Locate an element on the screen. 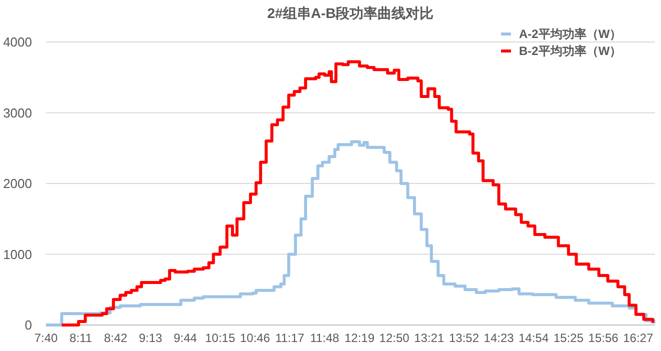  x-tick-label: 12:19 is located at coordinates (359, 338).